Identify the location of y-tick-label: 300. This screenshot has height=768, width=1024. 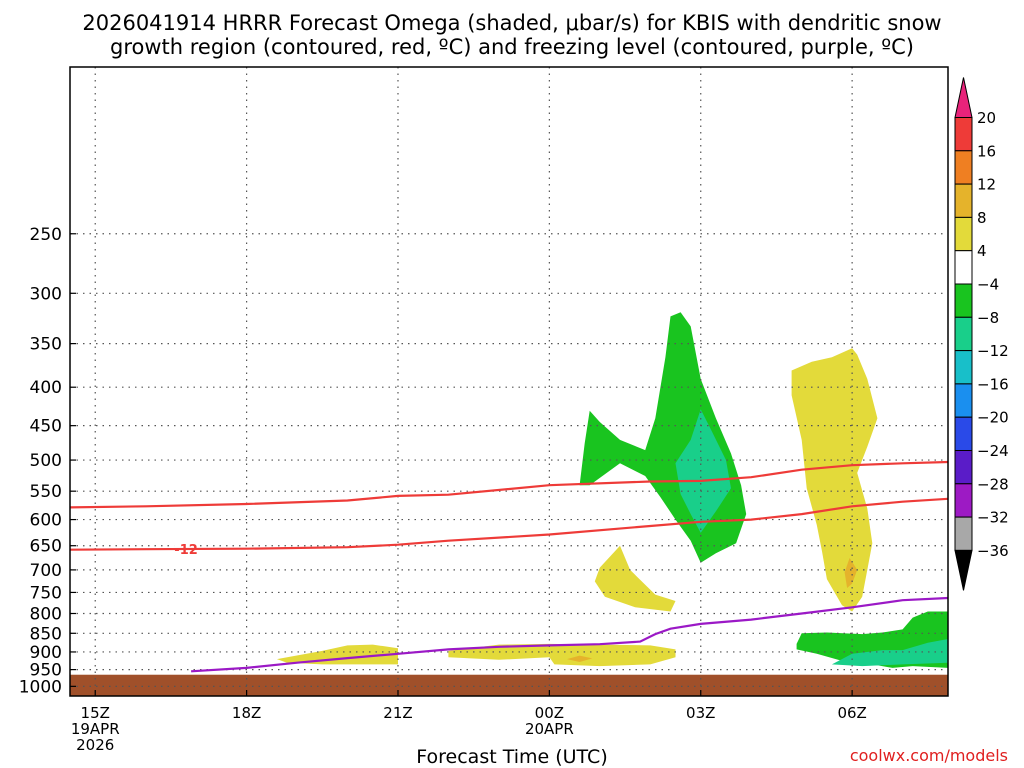
(46, 294).